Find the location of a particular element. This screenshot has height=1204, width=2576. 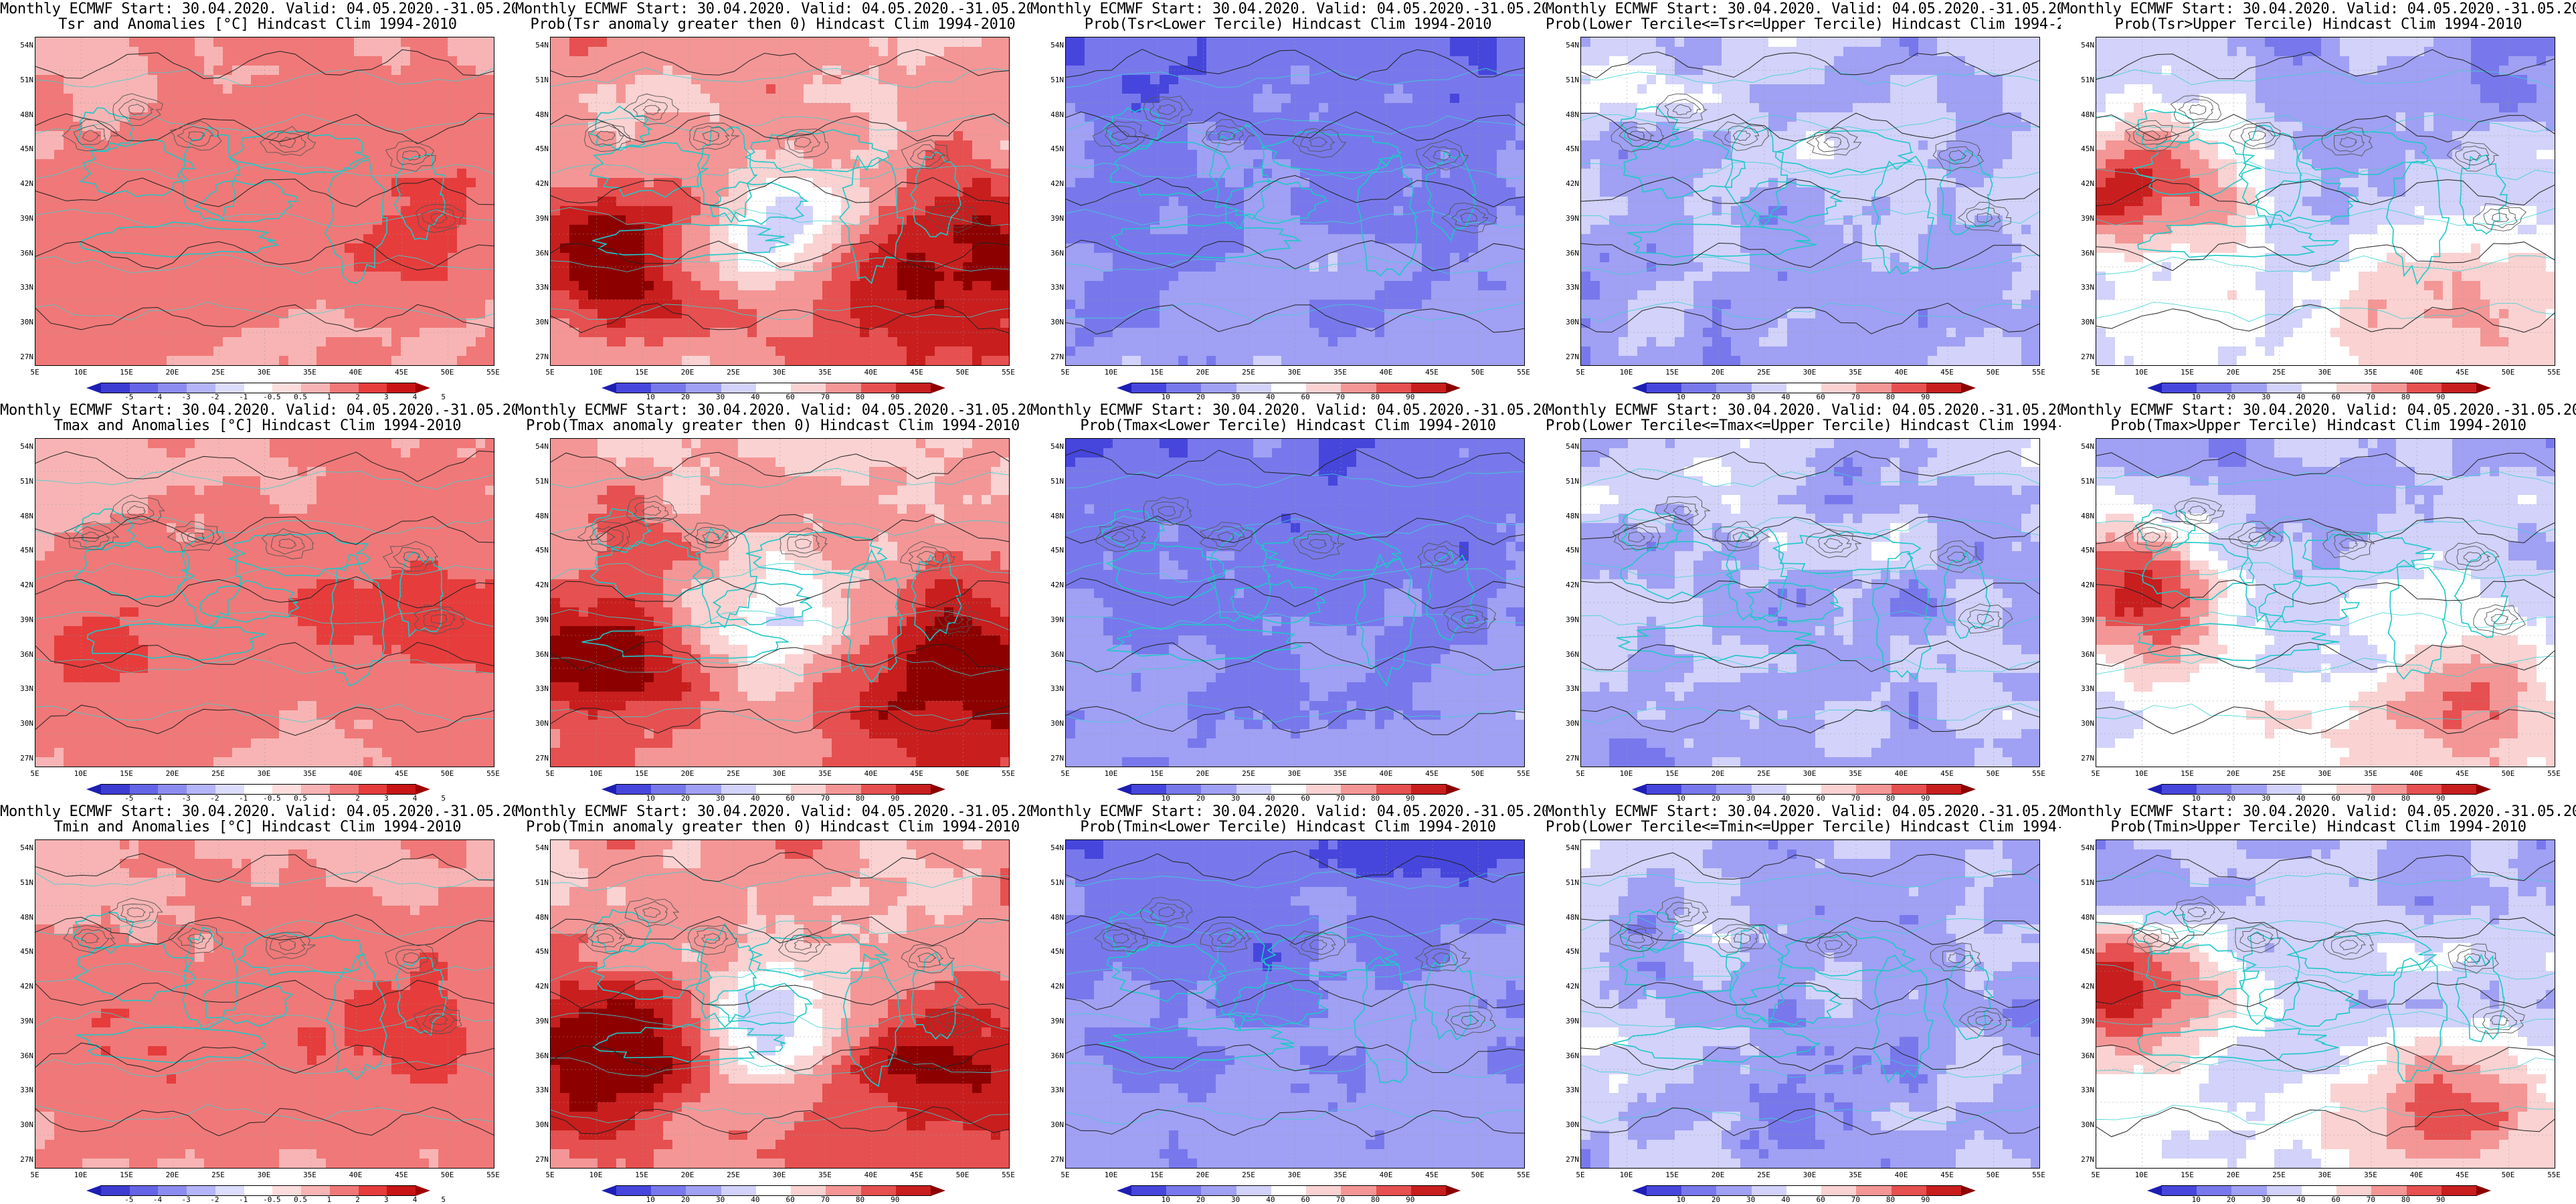

colorbar-tick-label: 1 is located at coordinates (329, 1199).